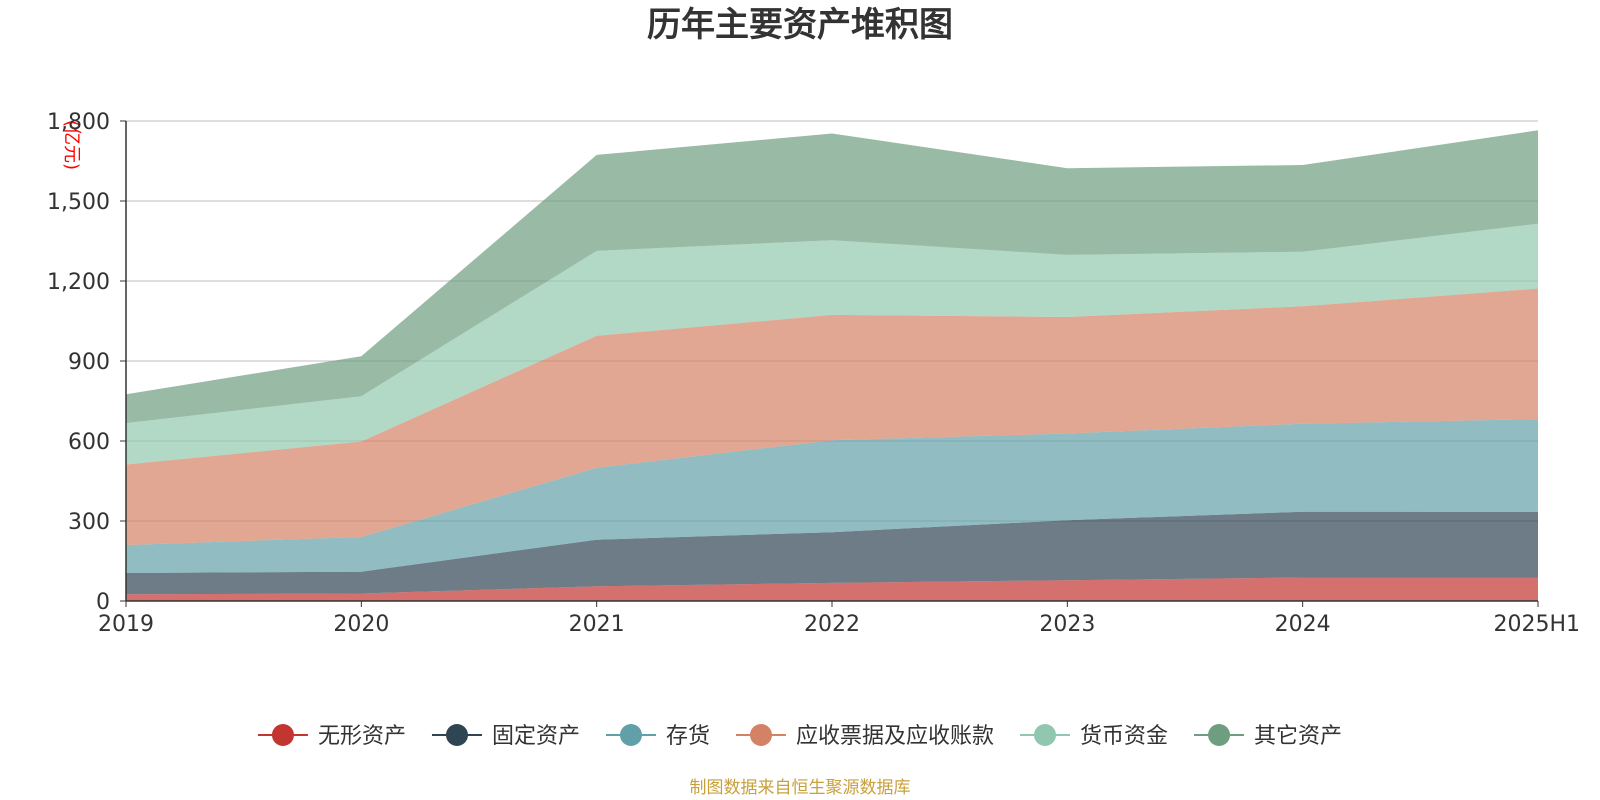 This screenshot has width=1600, height=800. I want to click on x-tick-label: 2020, so click(361, 624).